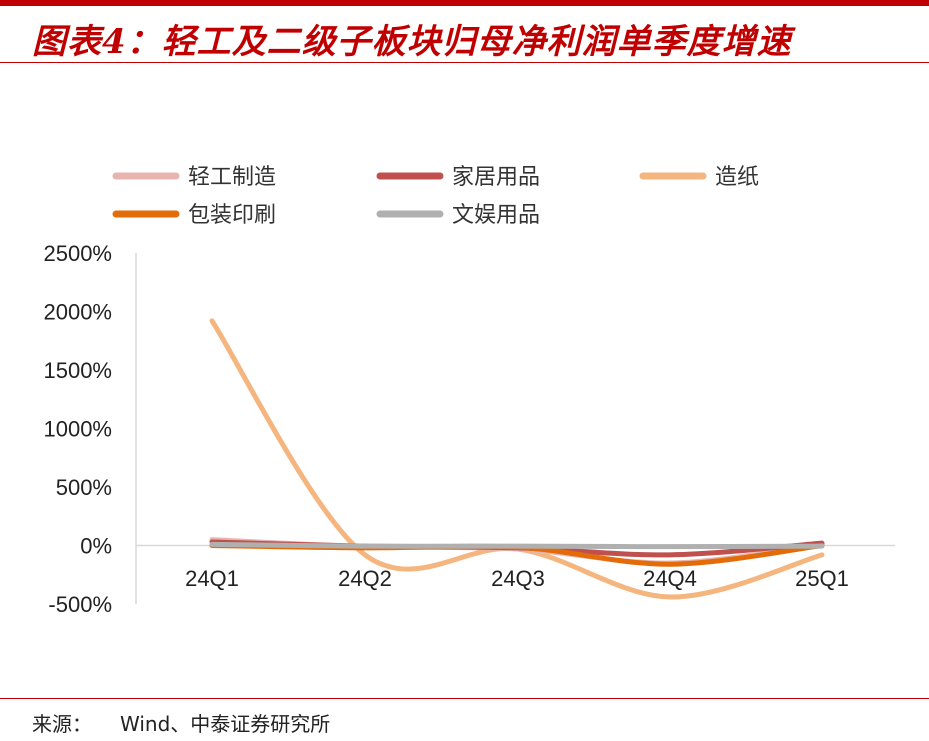 The height and width of the screenshot is (741, 929). Describe the element at coordinates (496, 177) in the screenshot. I see `legend-label: 家居用品` at that location.